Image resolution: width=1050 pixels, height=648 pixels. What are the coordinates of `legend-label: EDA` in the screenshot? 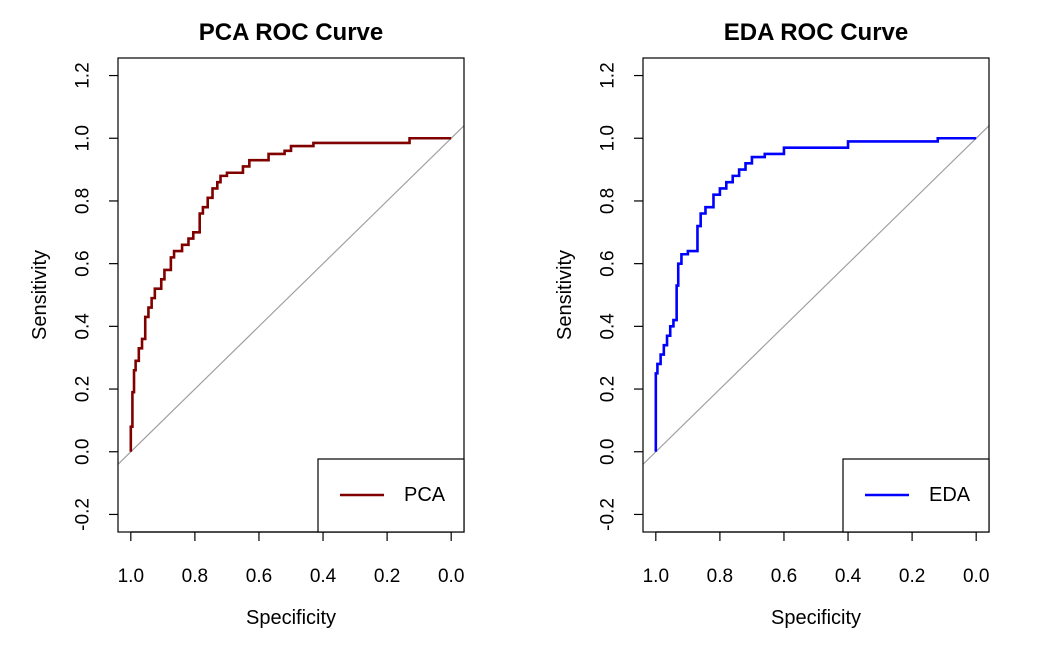 It's located at (950, 495).